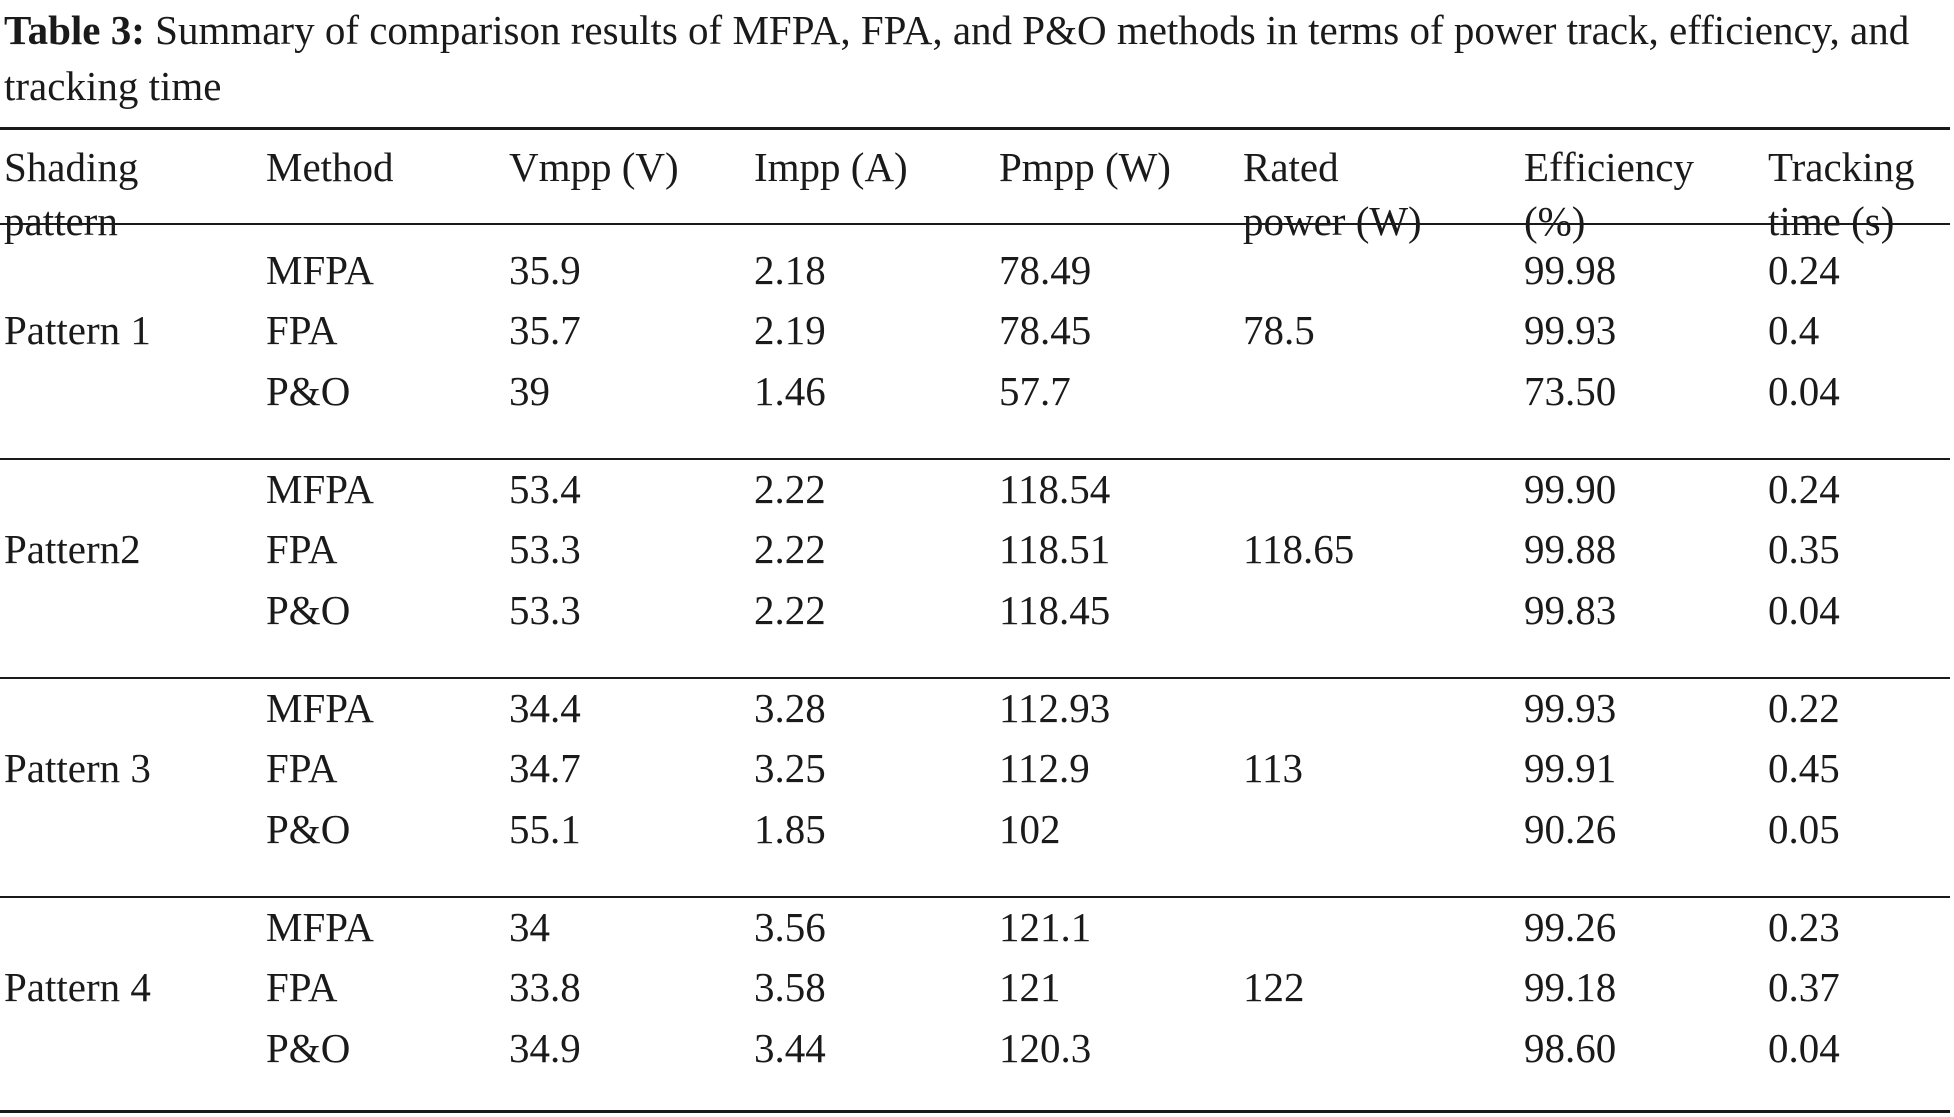  I want to click on shading-pattern-cell: Pattern2, so click(72, 549).